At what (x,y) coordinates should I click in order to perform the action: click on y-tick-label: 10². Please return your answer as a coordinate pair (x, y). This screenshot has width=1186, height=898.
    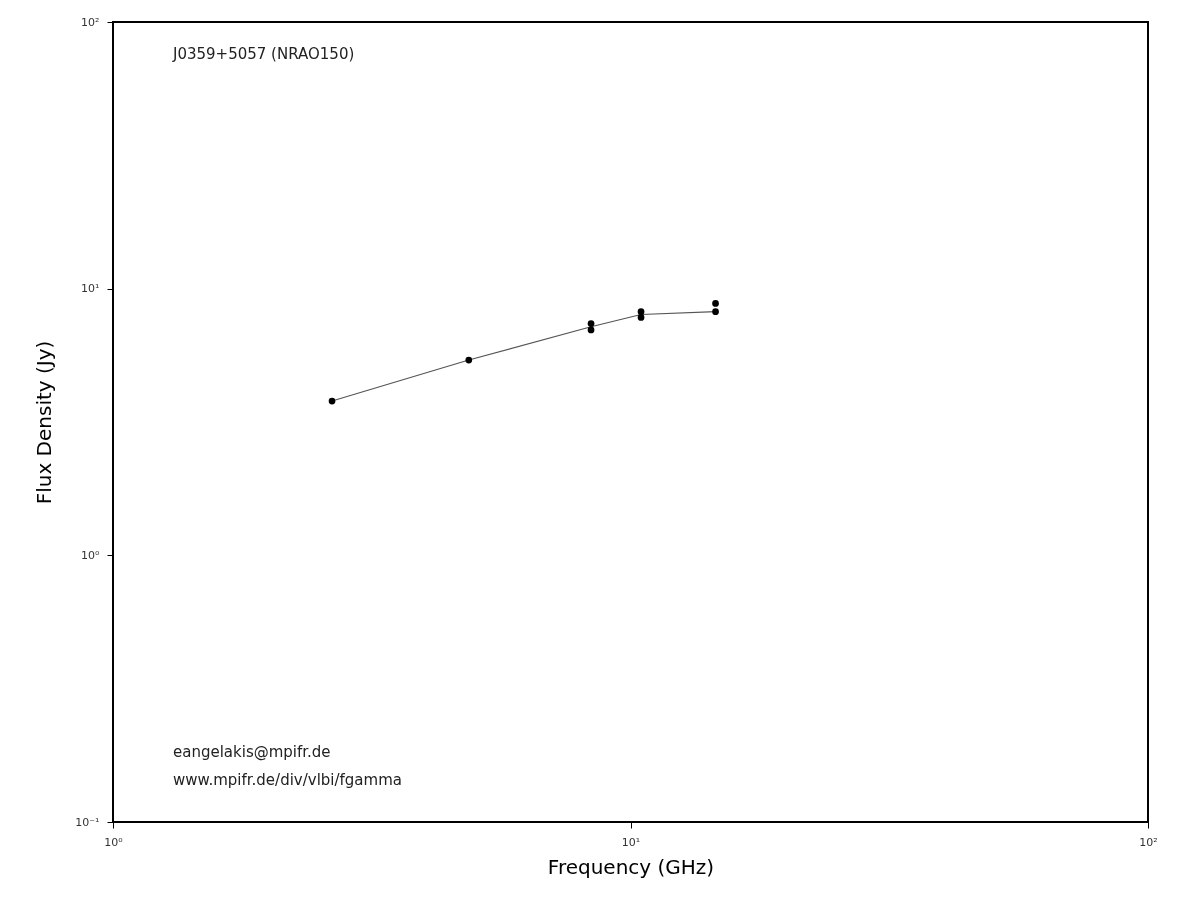
    Looking at the image, I should click on (90, 22).